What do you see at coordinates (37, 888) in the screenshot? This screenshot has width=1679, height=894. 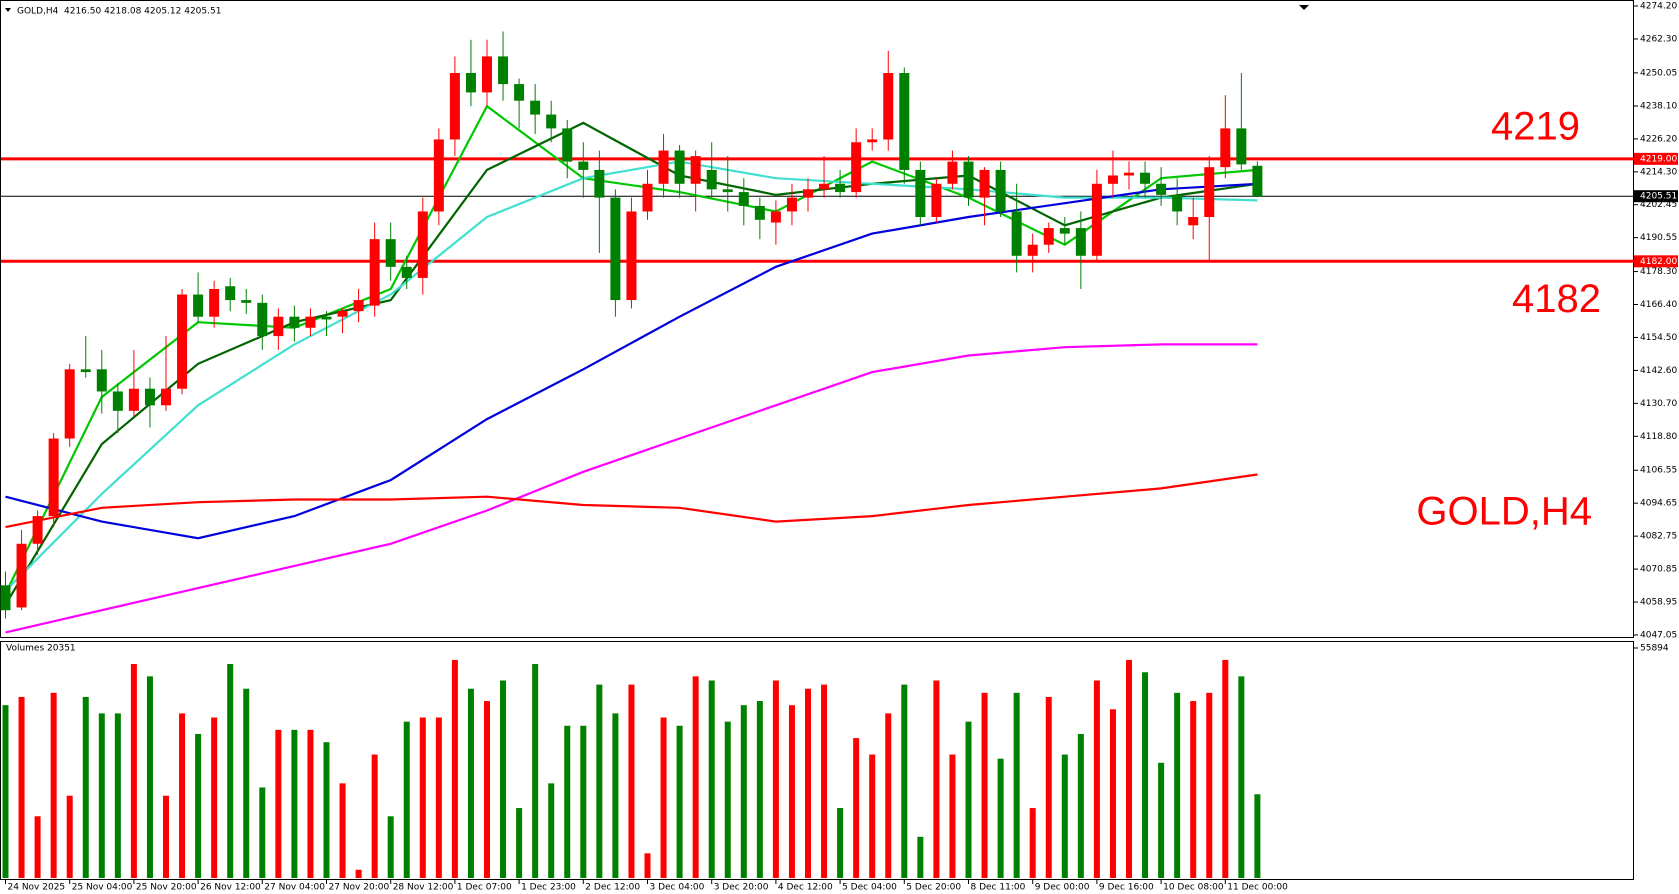 I see `x-tick-label: 24 Nov 2025` at bounding box center [37, 888].